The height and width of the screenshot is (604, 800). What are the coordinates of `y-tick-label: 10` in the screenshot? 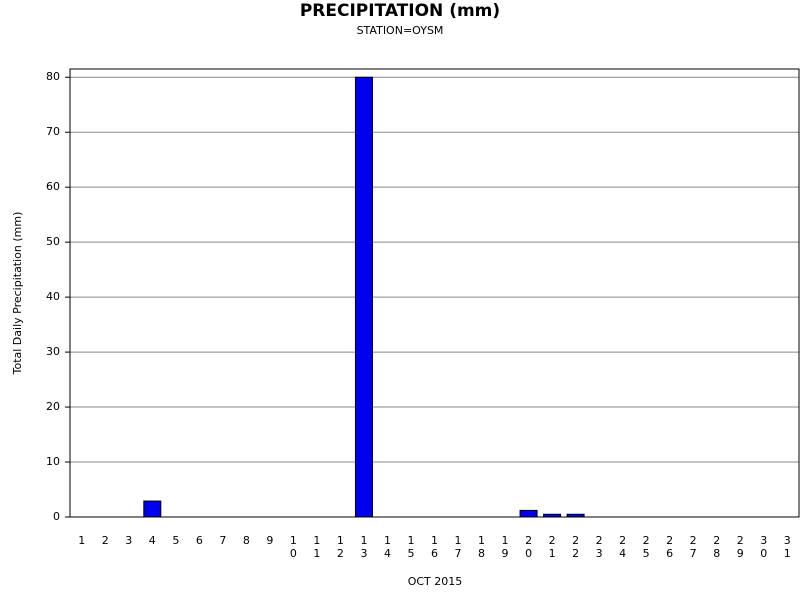 It's located at (53, 461).